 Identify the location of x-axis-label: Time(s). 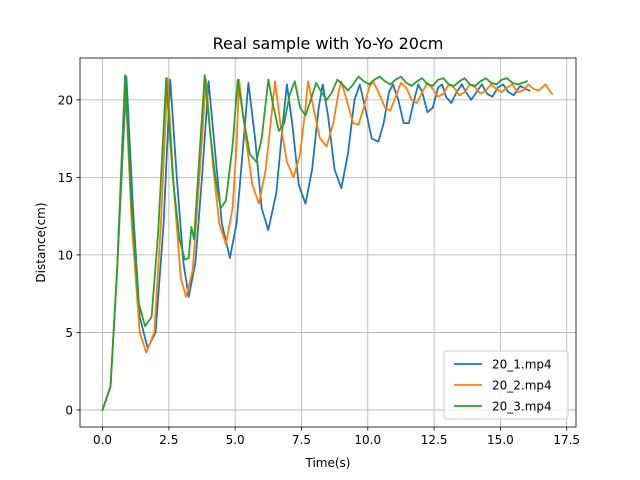
(328, 463).